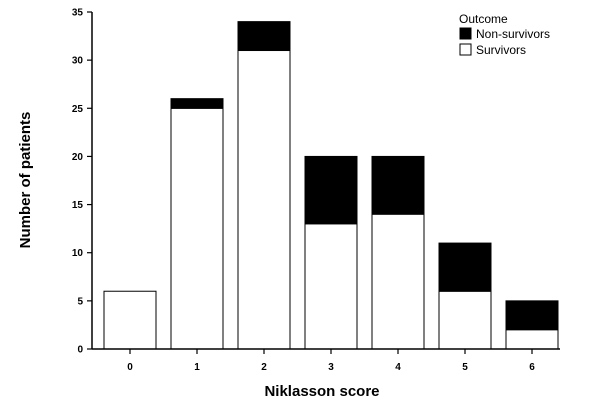 Image resolution: width=589 pixels, height=407 pixels. Describe the element at coordinates (197, 367) in the screenshot. I see `x-tick-label: 1` at that location.